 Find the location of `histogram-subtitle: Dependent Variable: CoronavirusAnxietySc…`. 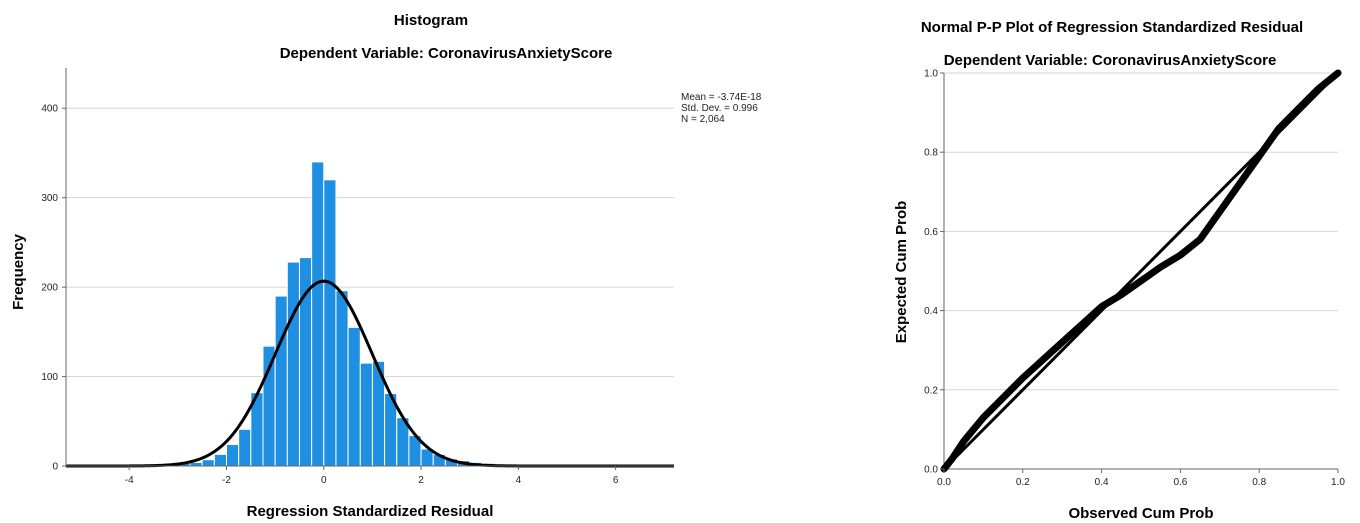

histogram-subtitle: Dependent Variable: CoronavirusAnxietySc… is located at coordinates (446, 53).